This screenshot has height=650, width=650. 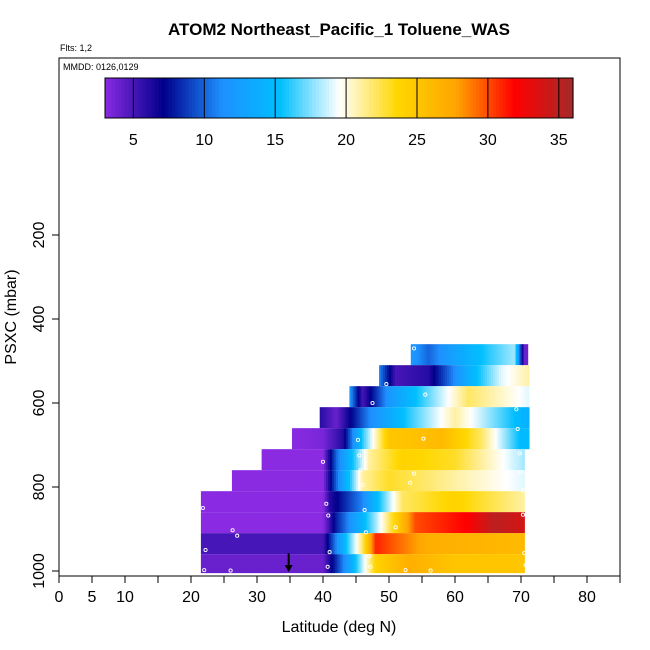 I want to click on y-tick-label: 800, so click(x=39, y=487).